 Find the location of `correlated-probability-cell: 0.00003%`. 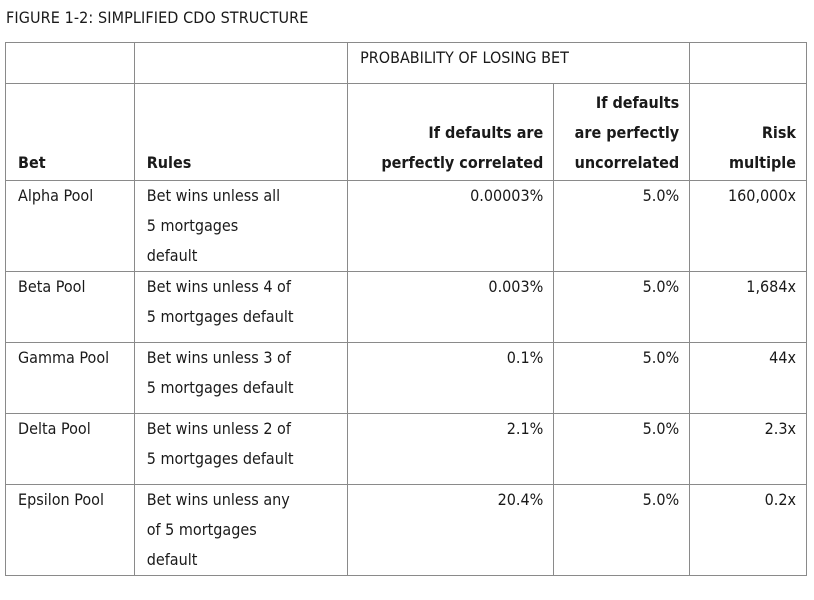

correlated-probability-cell: 0.00003% is located at coordinates (451, 226).